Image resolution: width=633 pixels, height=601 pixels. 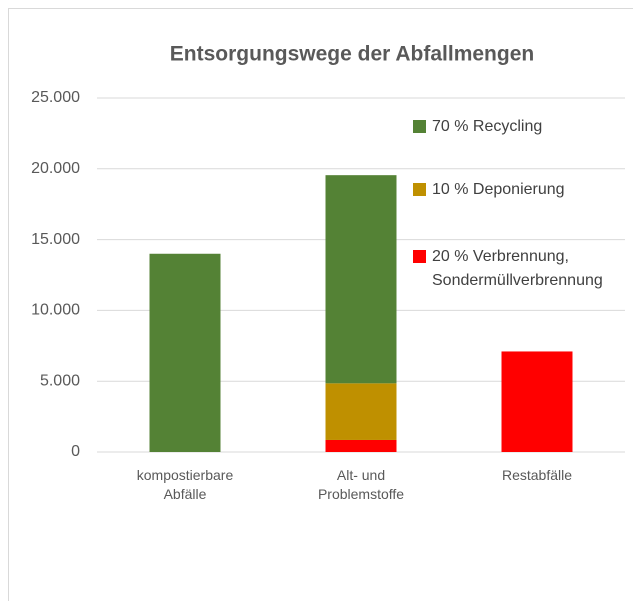 I want to click on legend-item: 70 % Recycling, so click(x=520, y=127).